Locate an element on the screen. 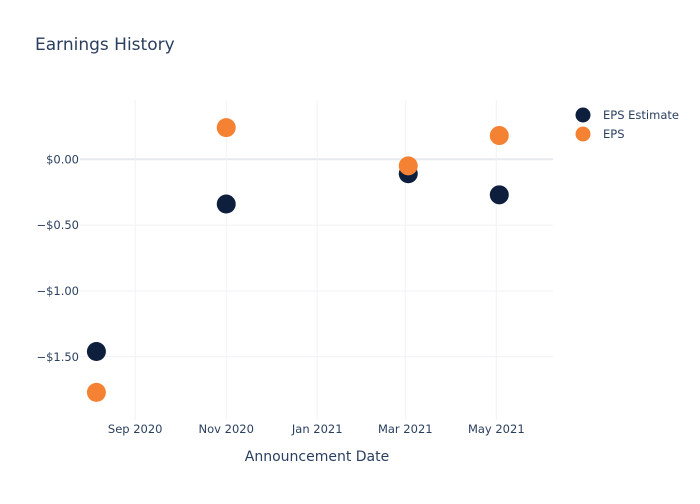 The image size is (700, 504). legend-label-eps: EPS is located at coordinates (614, 134).